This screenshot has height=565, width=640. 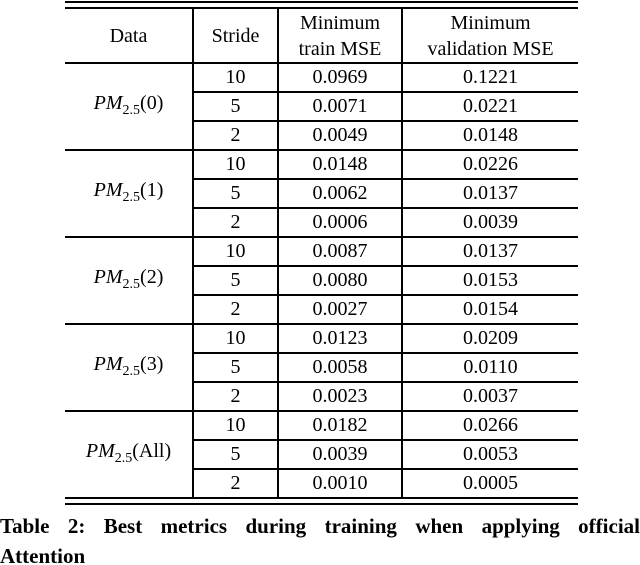 What do you see at coordinates (339, 338) in the screenshot?
I see `train-mse-cell: 0.0123` at bounding box center [339, 338].